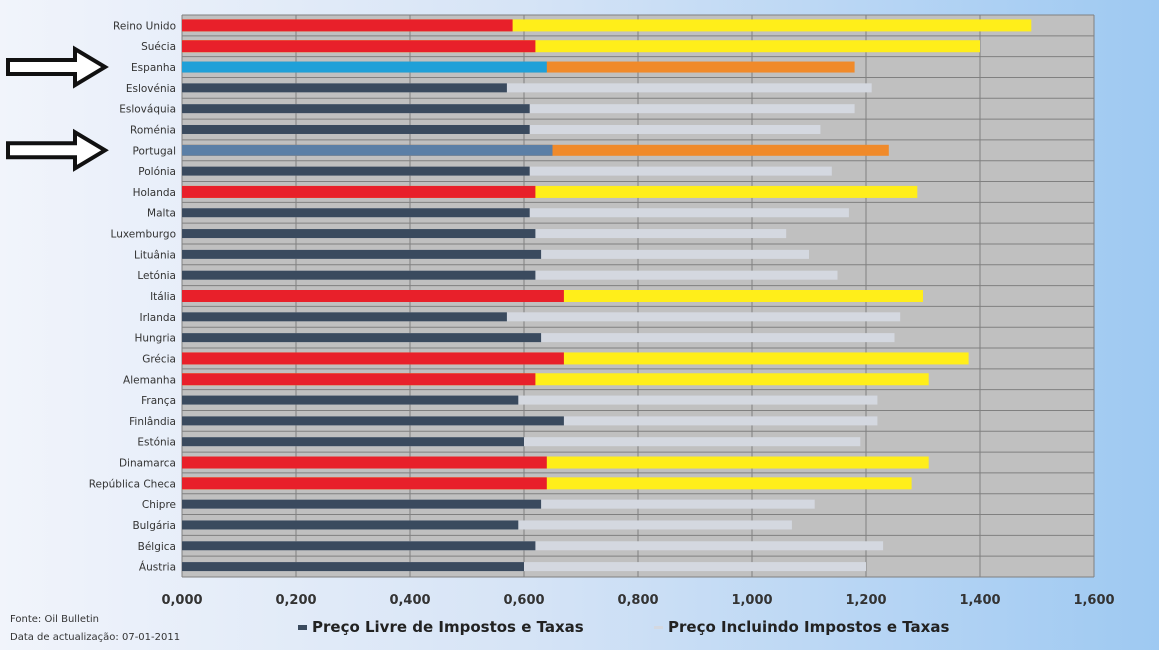  What do you see at coordinates (157, 567) in the screenshot?
I see `y-tick-label: Áustria` at bounding box center [157, 567].